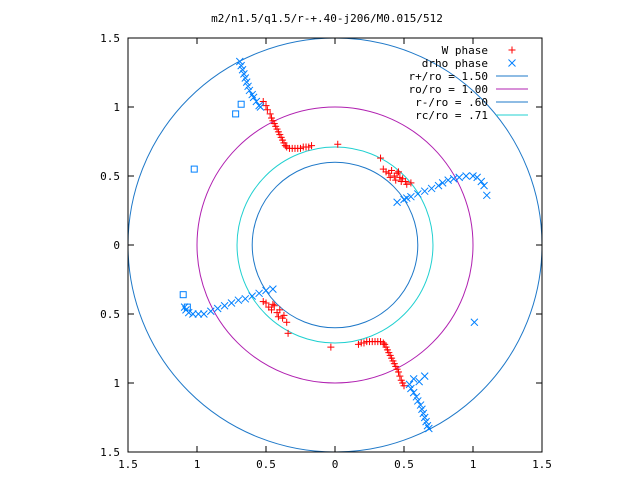 This screenshot has width=640, height=480. Describe the element at coordinates (473, 464) in the screenshot. I see `x-tick-label: 1` at that location.